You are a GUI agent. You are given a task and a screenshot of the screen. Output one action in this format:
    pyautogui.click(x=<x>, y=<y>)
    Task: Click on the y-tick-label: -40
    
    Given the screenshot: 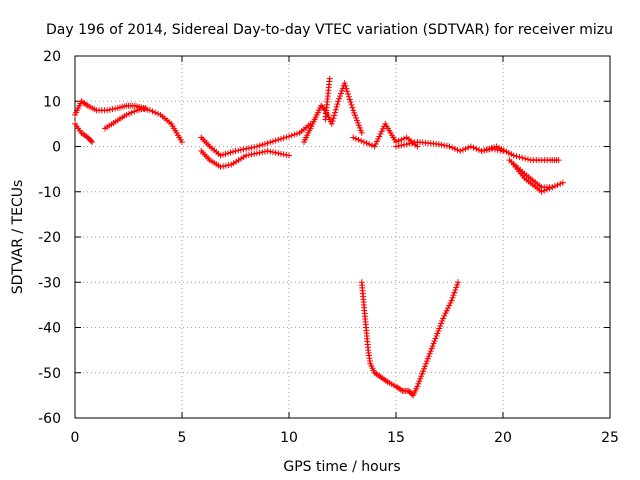 What is the action you would take?
    pyautogui.click(x=49, y=329)
    